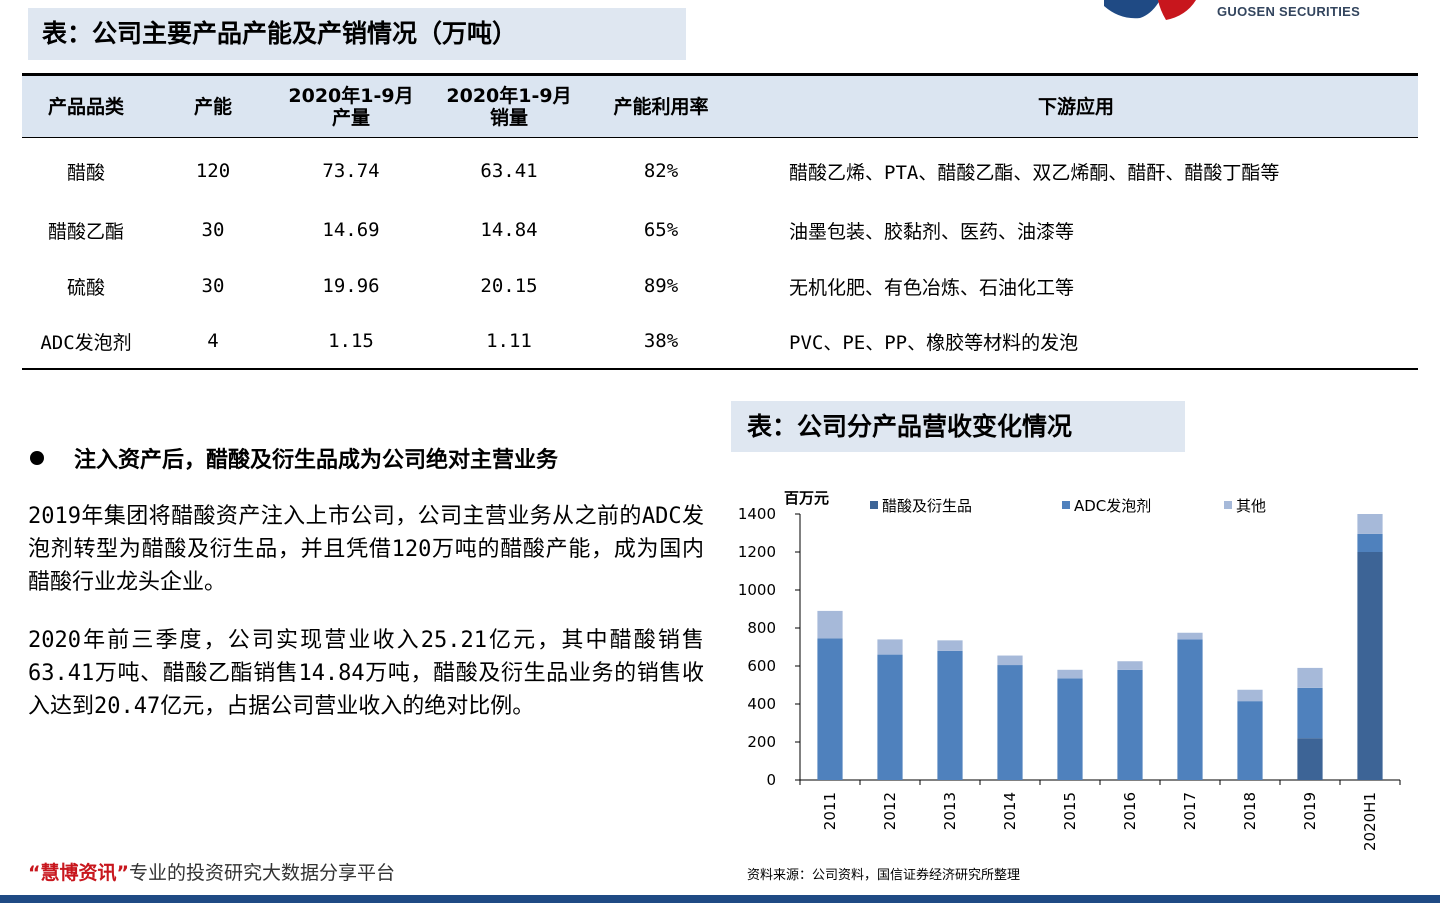 The width and height of the screenshot is (1440, 903). Describe the element at coordinates (509, 230) in the screenshot. I see `table-cell-sales: 14.84` at that location.